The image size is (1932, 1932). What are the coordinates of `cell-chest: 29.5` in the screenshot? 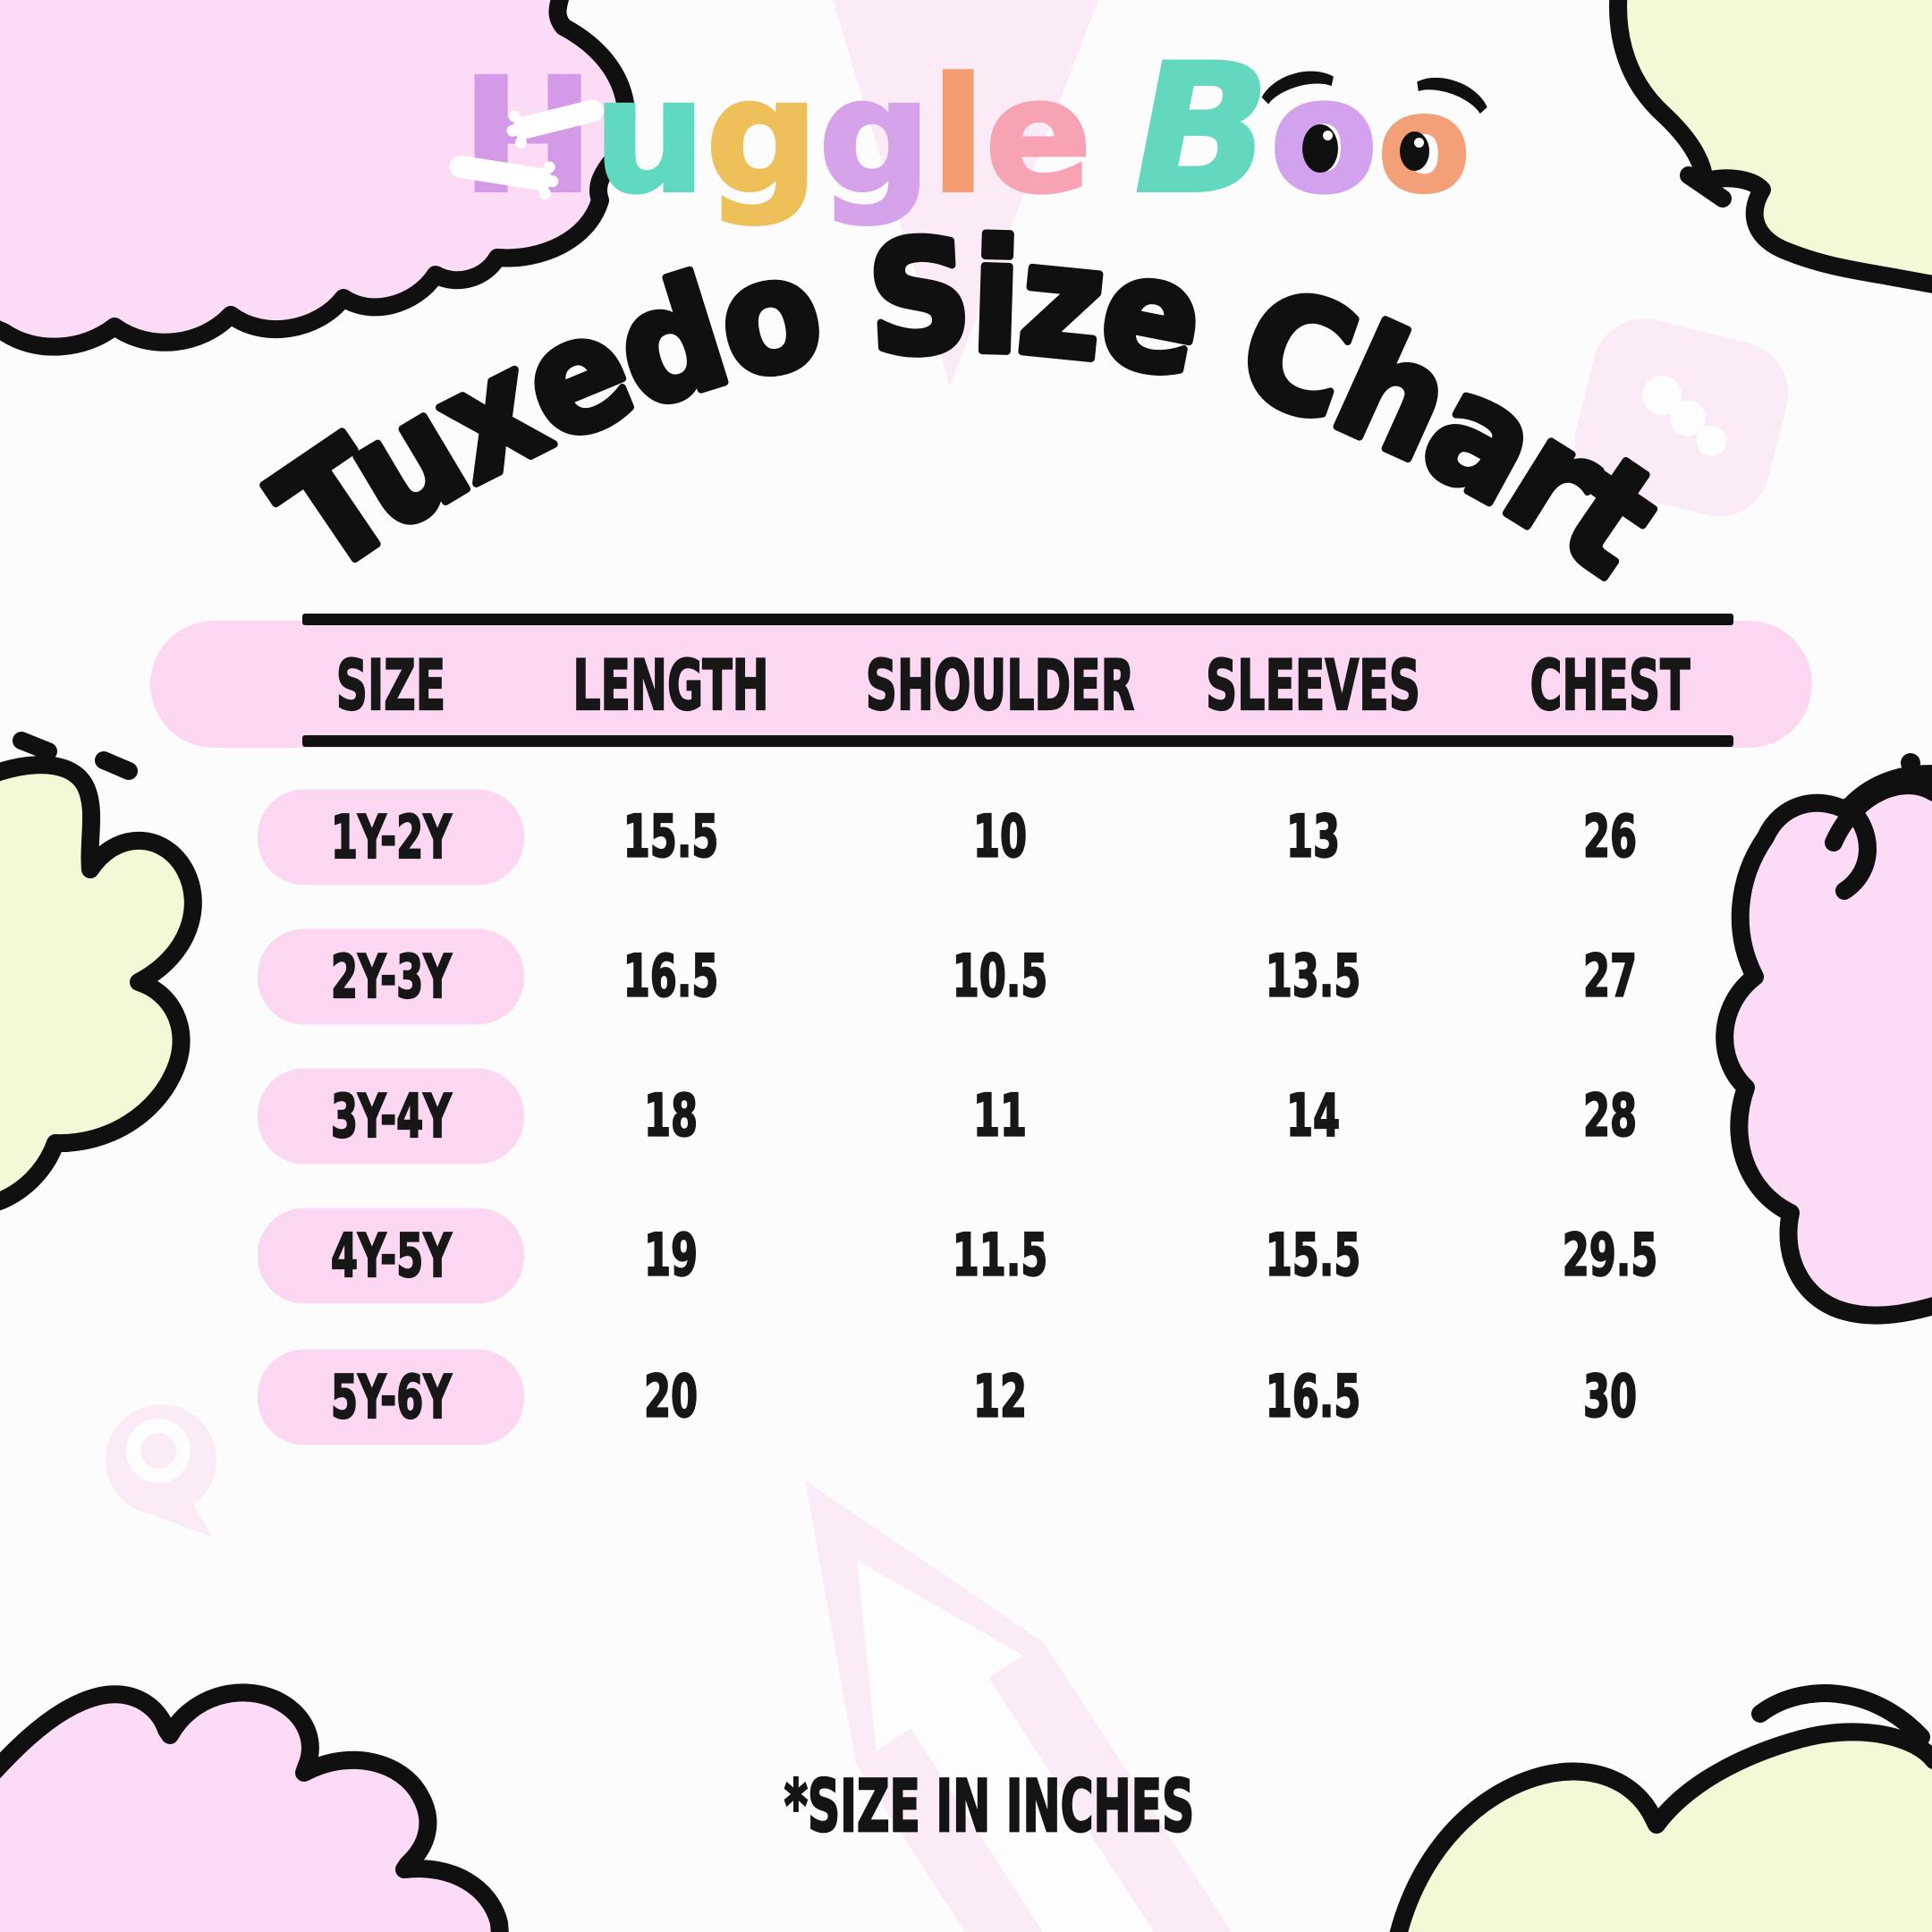 It's located at (1610, 1256).